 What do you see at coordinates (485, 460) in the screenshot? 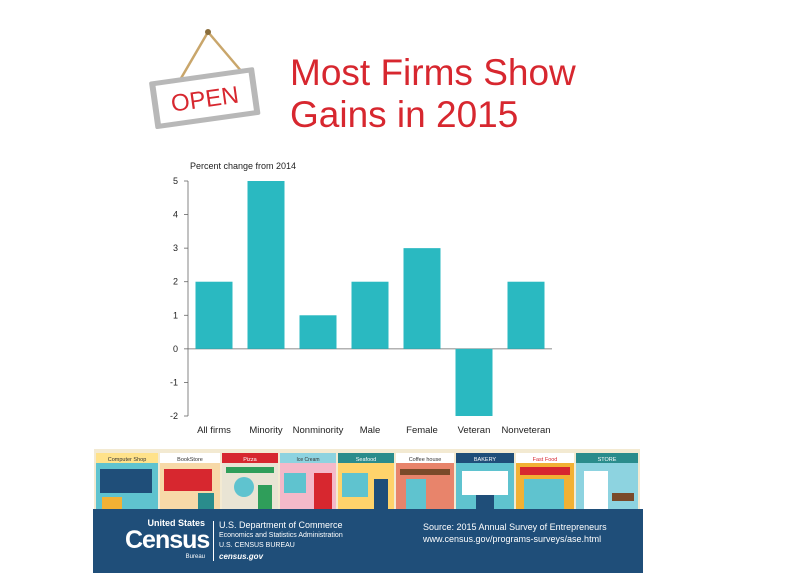
I see `shop-sign-bakery: BAKERY` at bounding box center [485, 460].